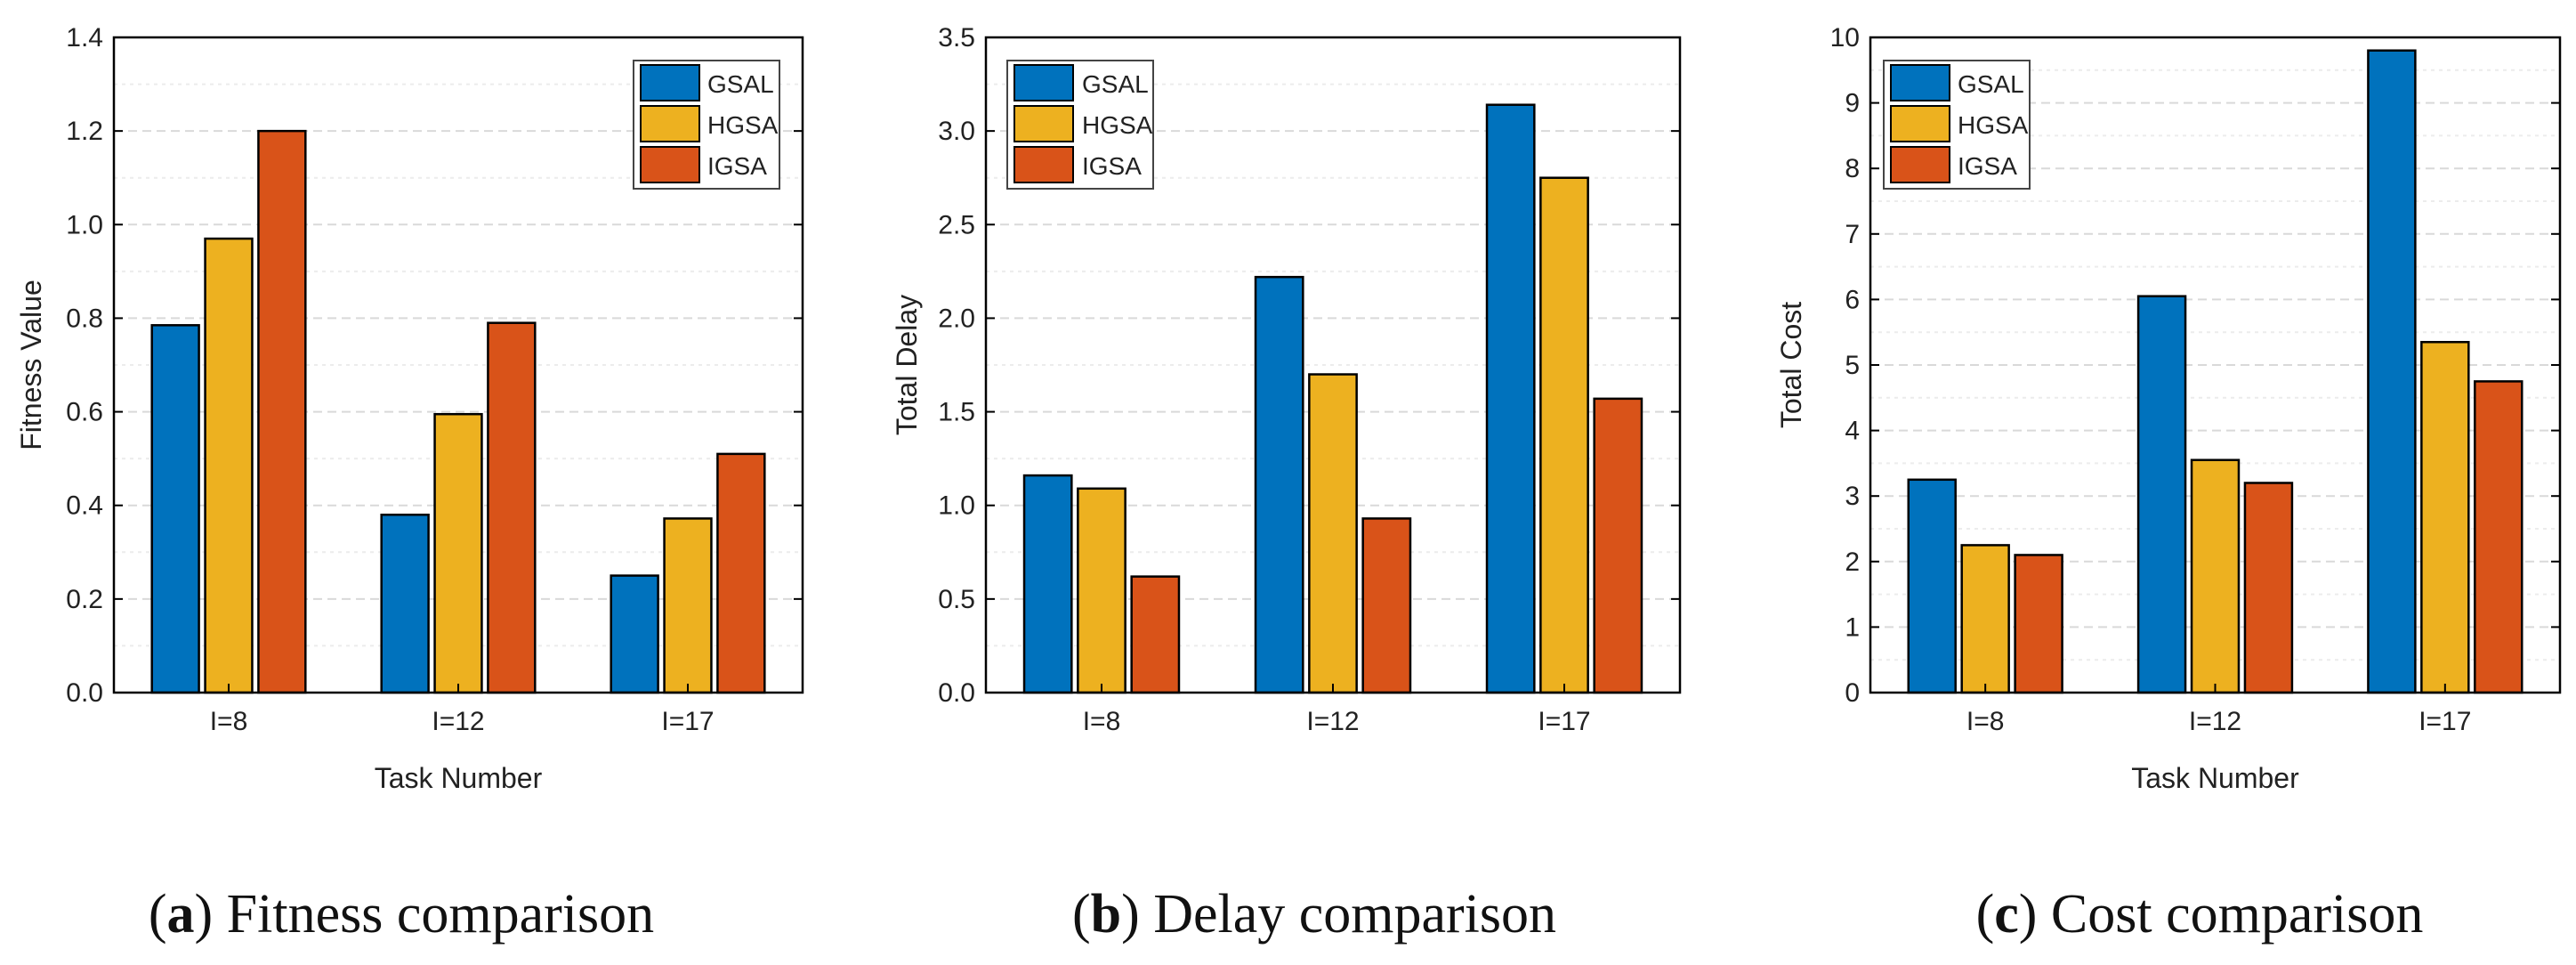 The height and width of the screenshot is (965, 2576). I want to click on y-tick-label: 4, so click(1852, 431).